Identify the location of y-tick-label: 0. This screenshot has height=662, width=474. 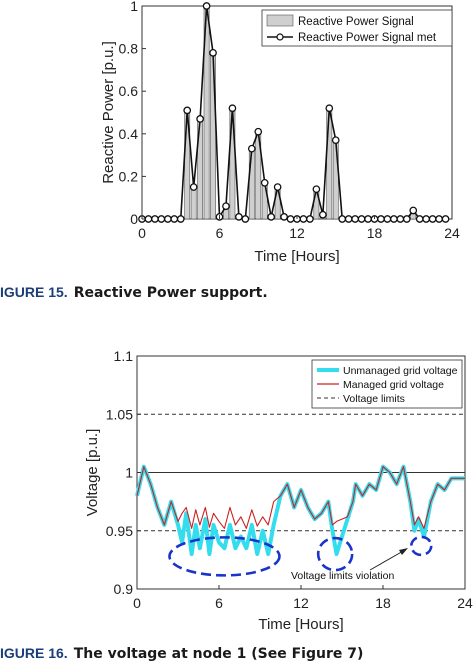
(134, 219).